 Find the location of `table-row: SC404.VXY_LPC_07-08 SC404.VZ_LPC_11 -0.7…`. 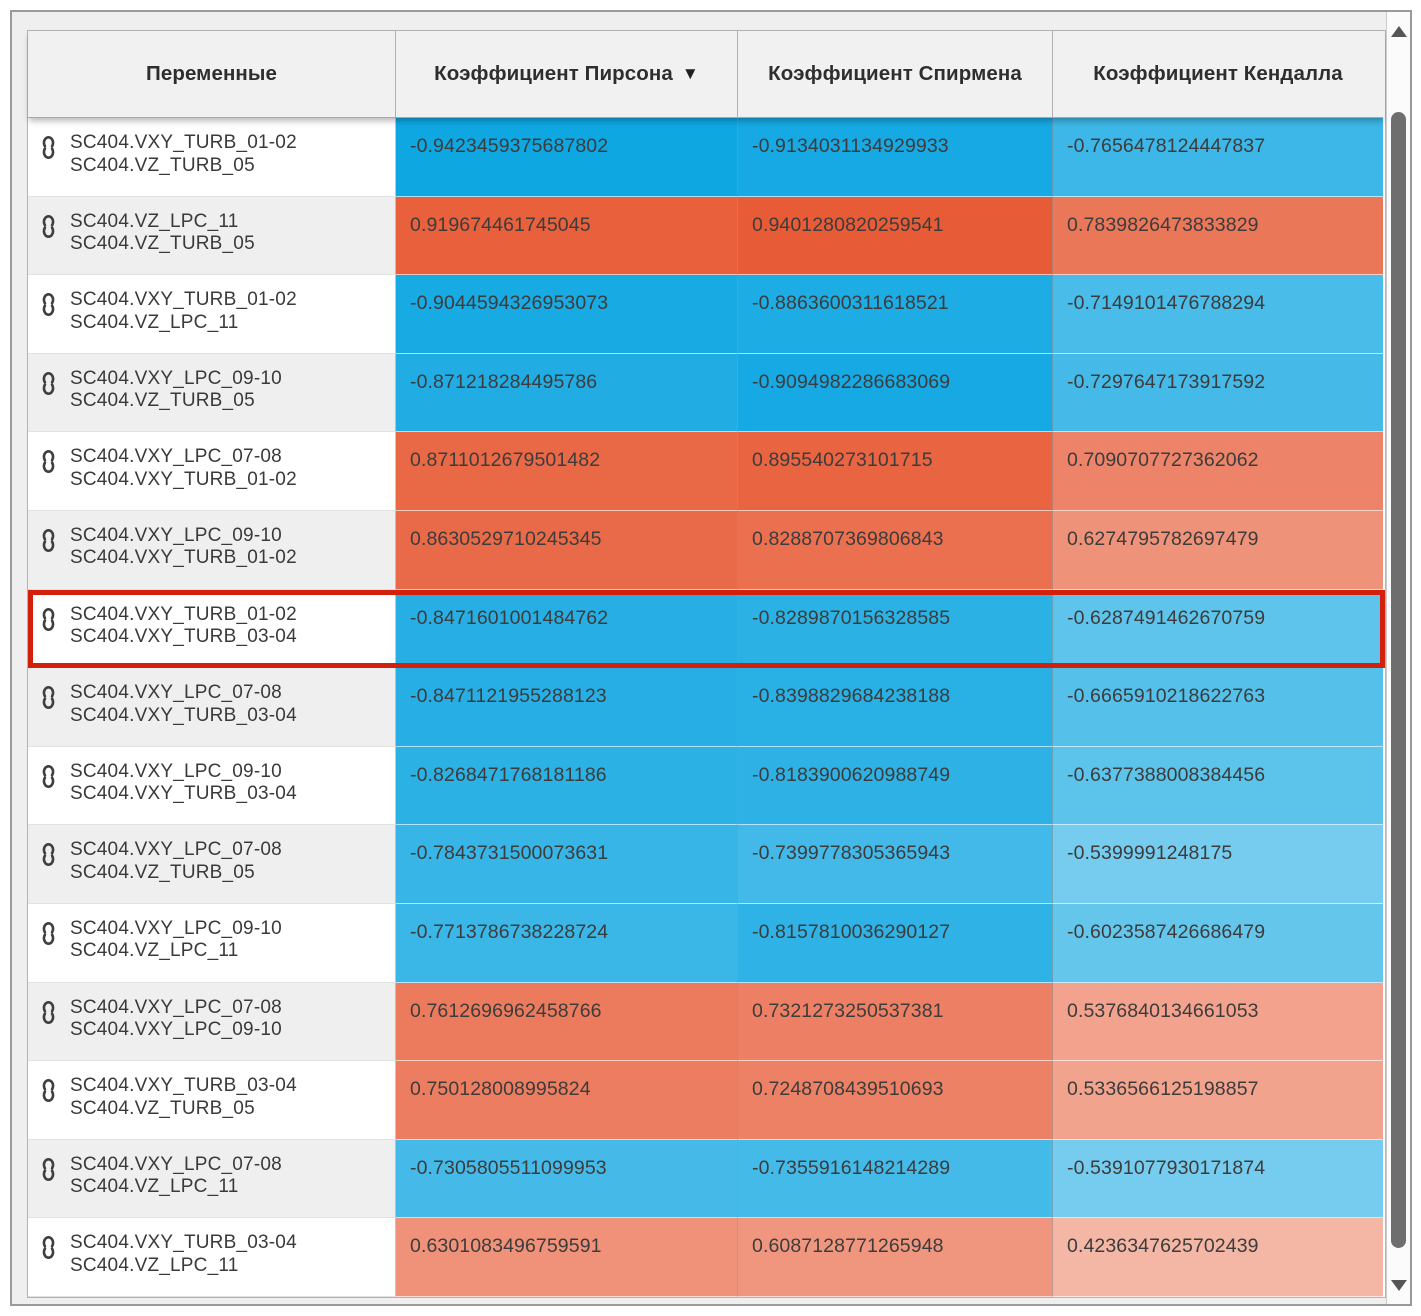

table-row: SC404.VXY_LPC_07-08 SC404.VZ_LPC_11 -0.7… is located at coordinates (706, 1179).